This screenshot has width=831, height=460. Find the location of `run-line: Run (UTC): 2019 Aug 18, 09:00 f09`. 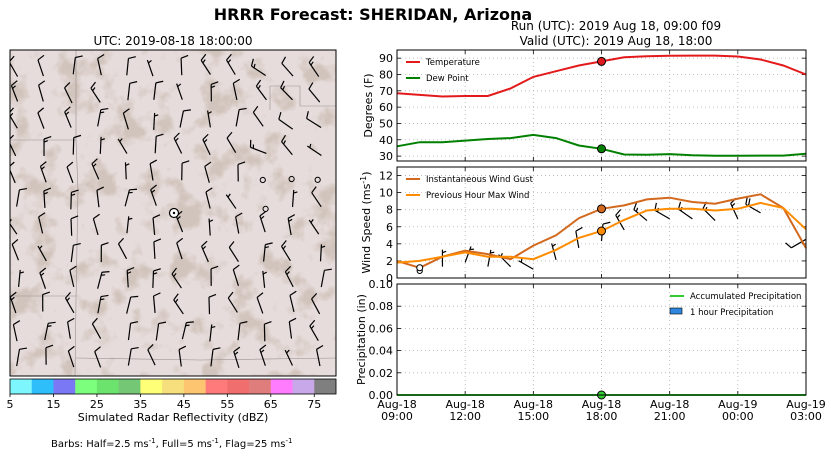

run-line: Run (UTC): 2019 Aug 18, 09:00 f09 is located at coordinates (616, 26).